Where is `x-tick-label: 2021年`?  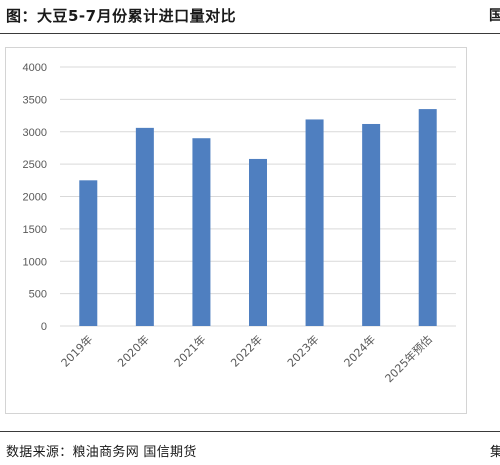 x-tick-label: 2021年 is located at coordinates (189, 350).